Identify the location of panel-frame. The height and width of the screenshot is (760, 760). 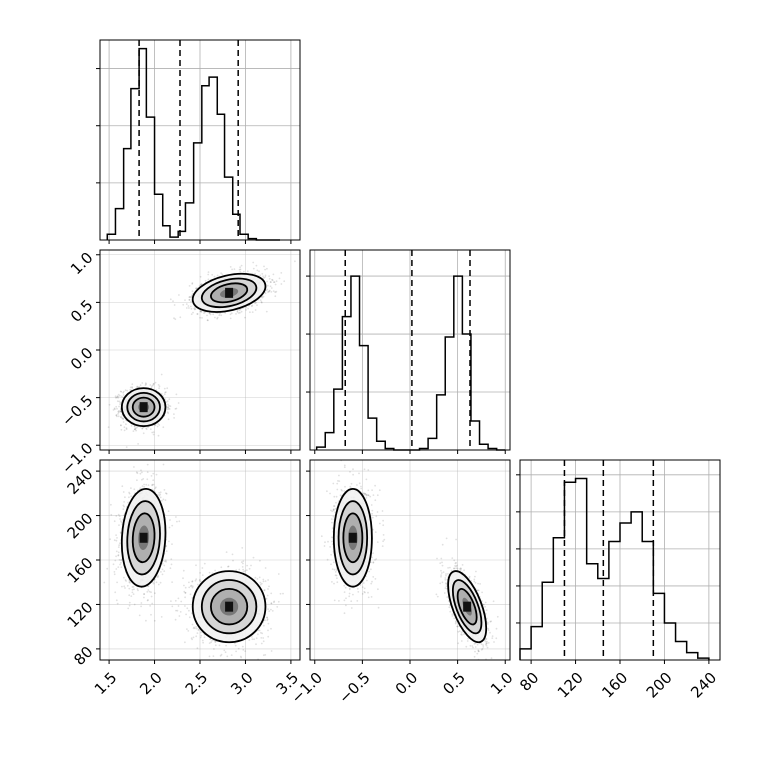
(200, 350).